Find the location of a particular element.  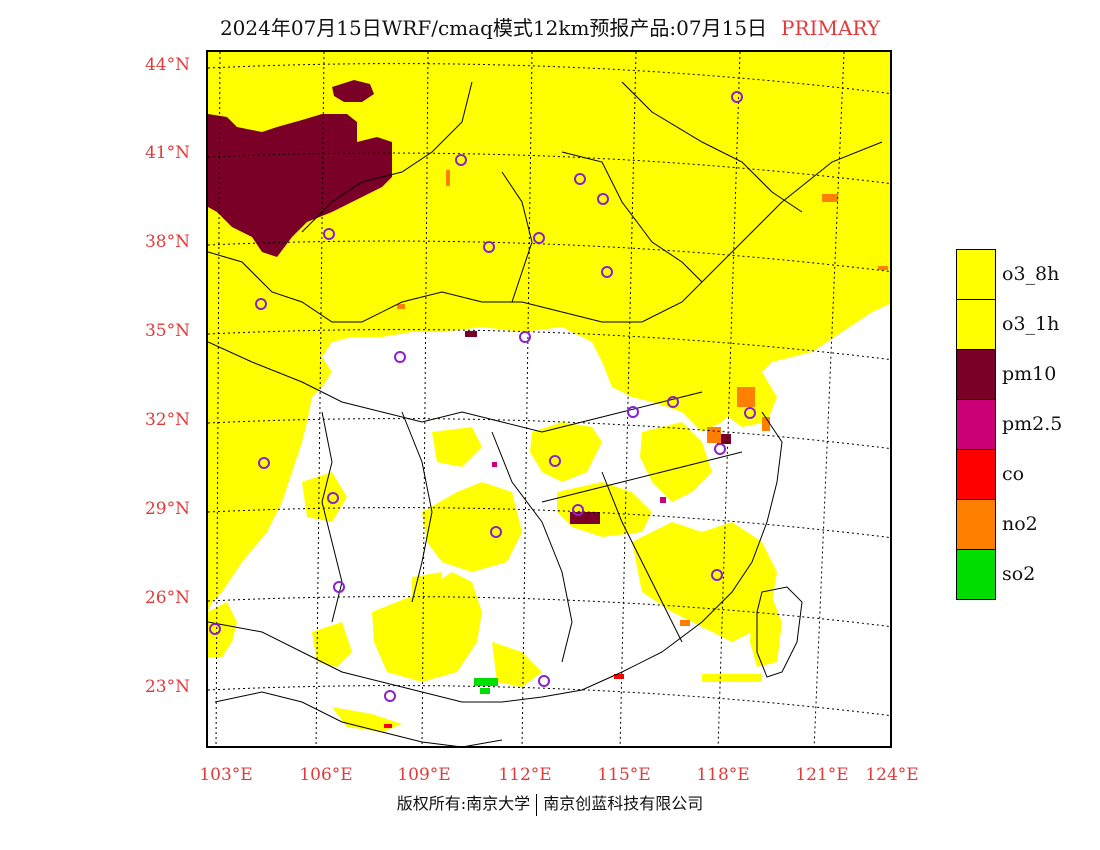

lon-label-118: 118°E is located at coordinates (723, 775).